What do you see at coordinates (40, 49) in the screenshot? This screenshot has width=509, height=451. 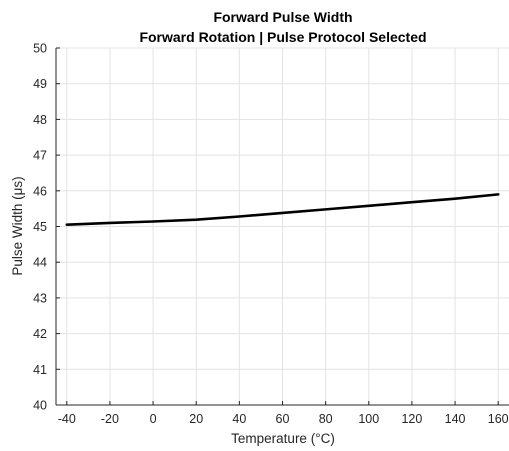 I see `y-tick-label: 50` at bounding box center [40, 49].